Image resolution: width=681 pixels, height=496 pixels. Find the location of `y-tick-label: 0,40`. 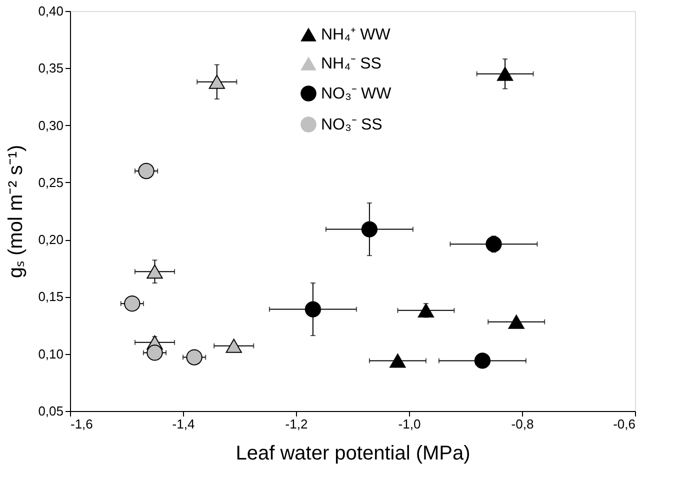

y-tick-label: 0,40 is located at coordinates (51, 11).